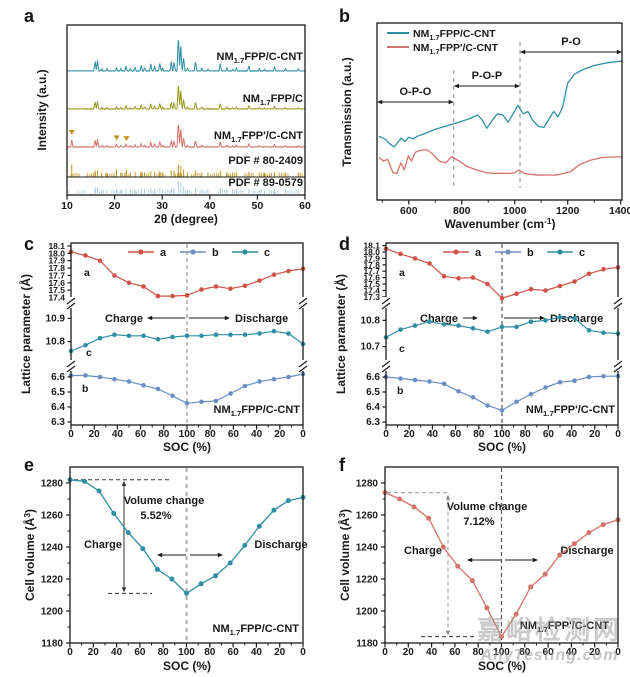 This screenshot has height=677, width=630. I want to click on series-letter-b: b, so click(400, 391).